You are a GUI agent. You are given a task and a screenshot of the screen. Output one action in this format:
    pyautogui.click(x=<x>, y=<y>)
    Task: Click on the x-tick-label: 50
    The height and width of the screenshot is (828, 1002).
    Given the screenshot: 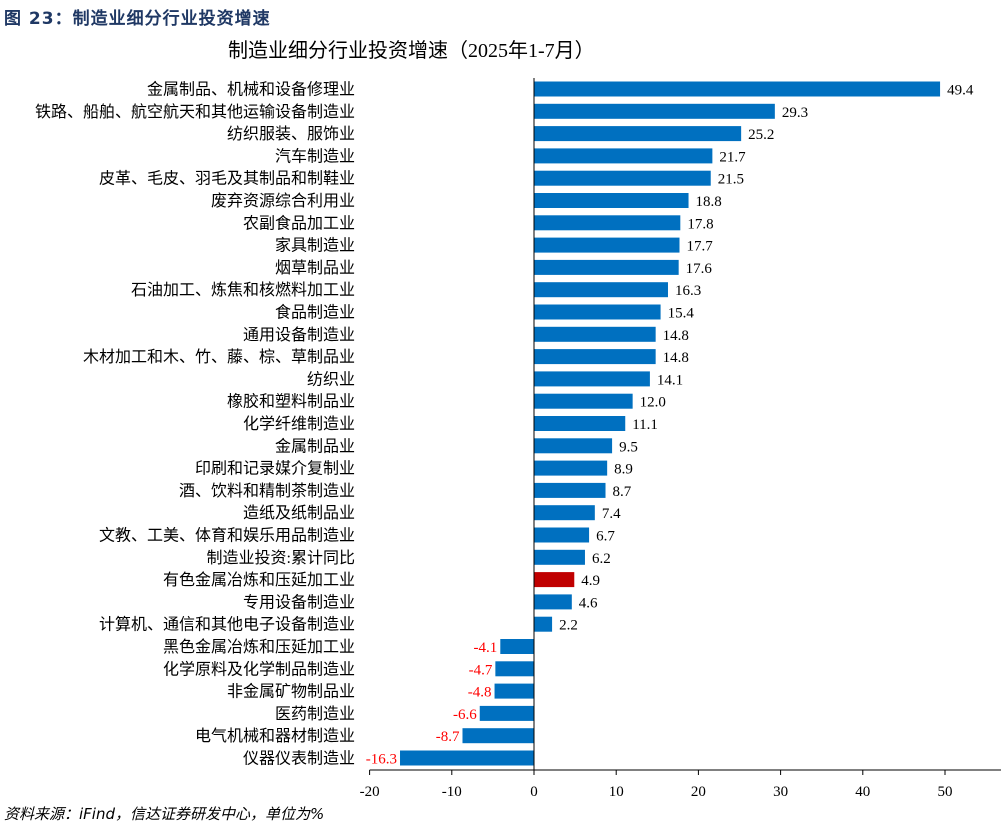 What is the action you would take?
    pyautogui.click(x=945, y=792)
    